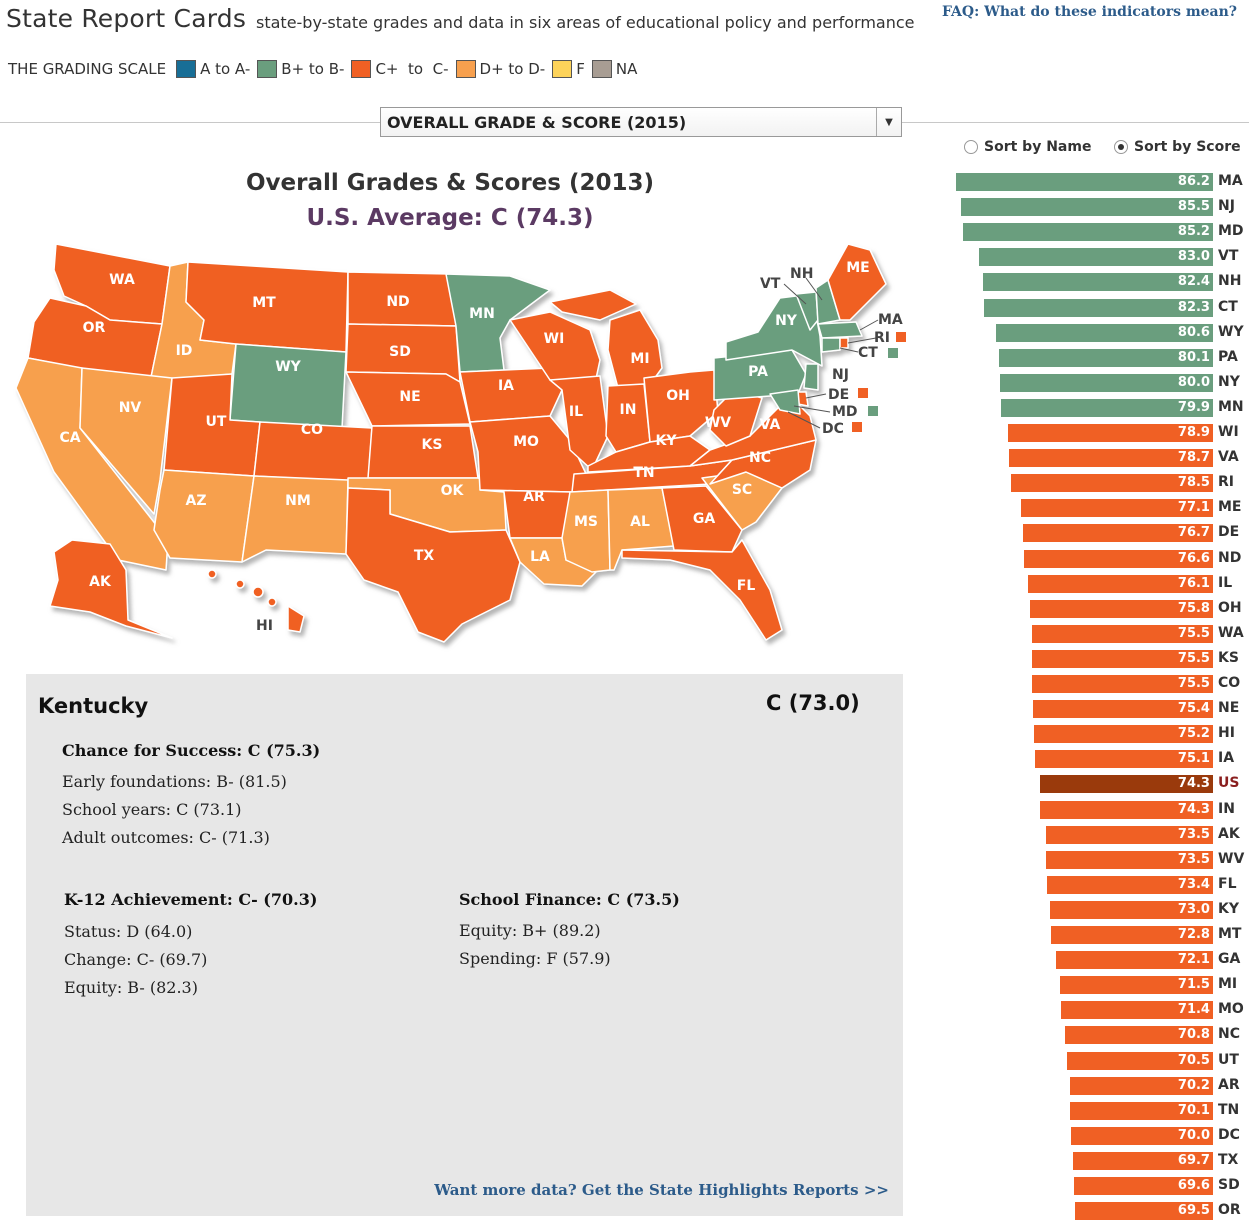 This screenshot has height=1228, width=1249. I want to click on ranking-row-nd: 76.6 ND, so click(1094, 559).